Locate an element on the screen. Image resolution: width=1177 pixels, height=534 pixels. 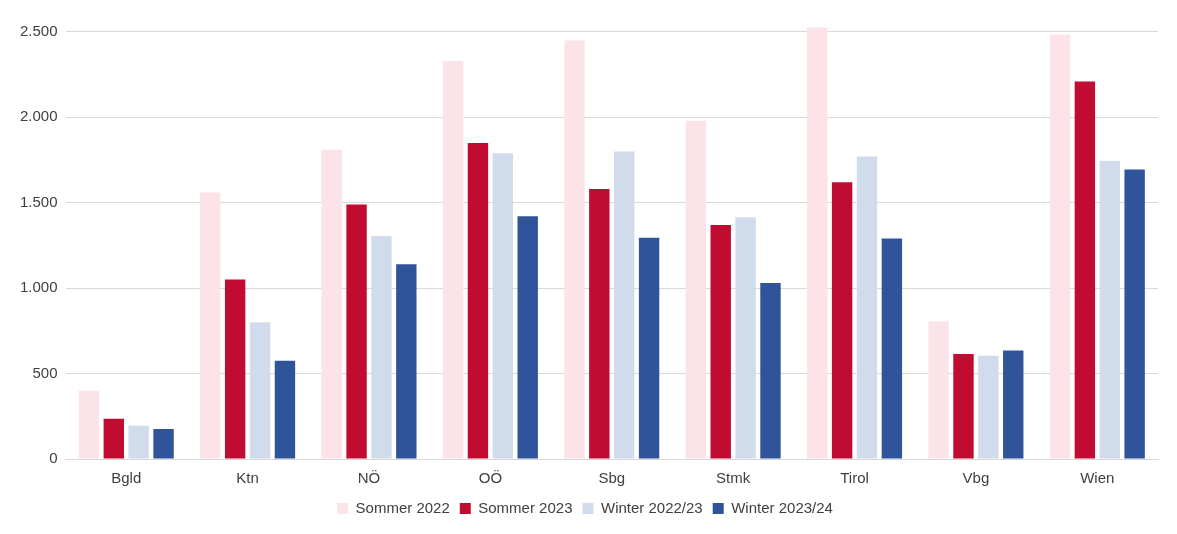
y-tick-label: 2.000 is located at coordinates (38, 116).